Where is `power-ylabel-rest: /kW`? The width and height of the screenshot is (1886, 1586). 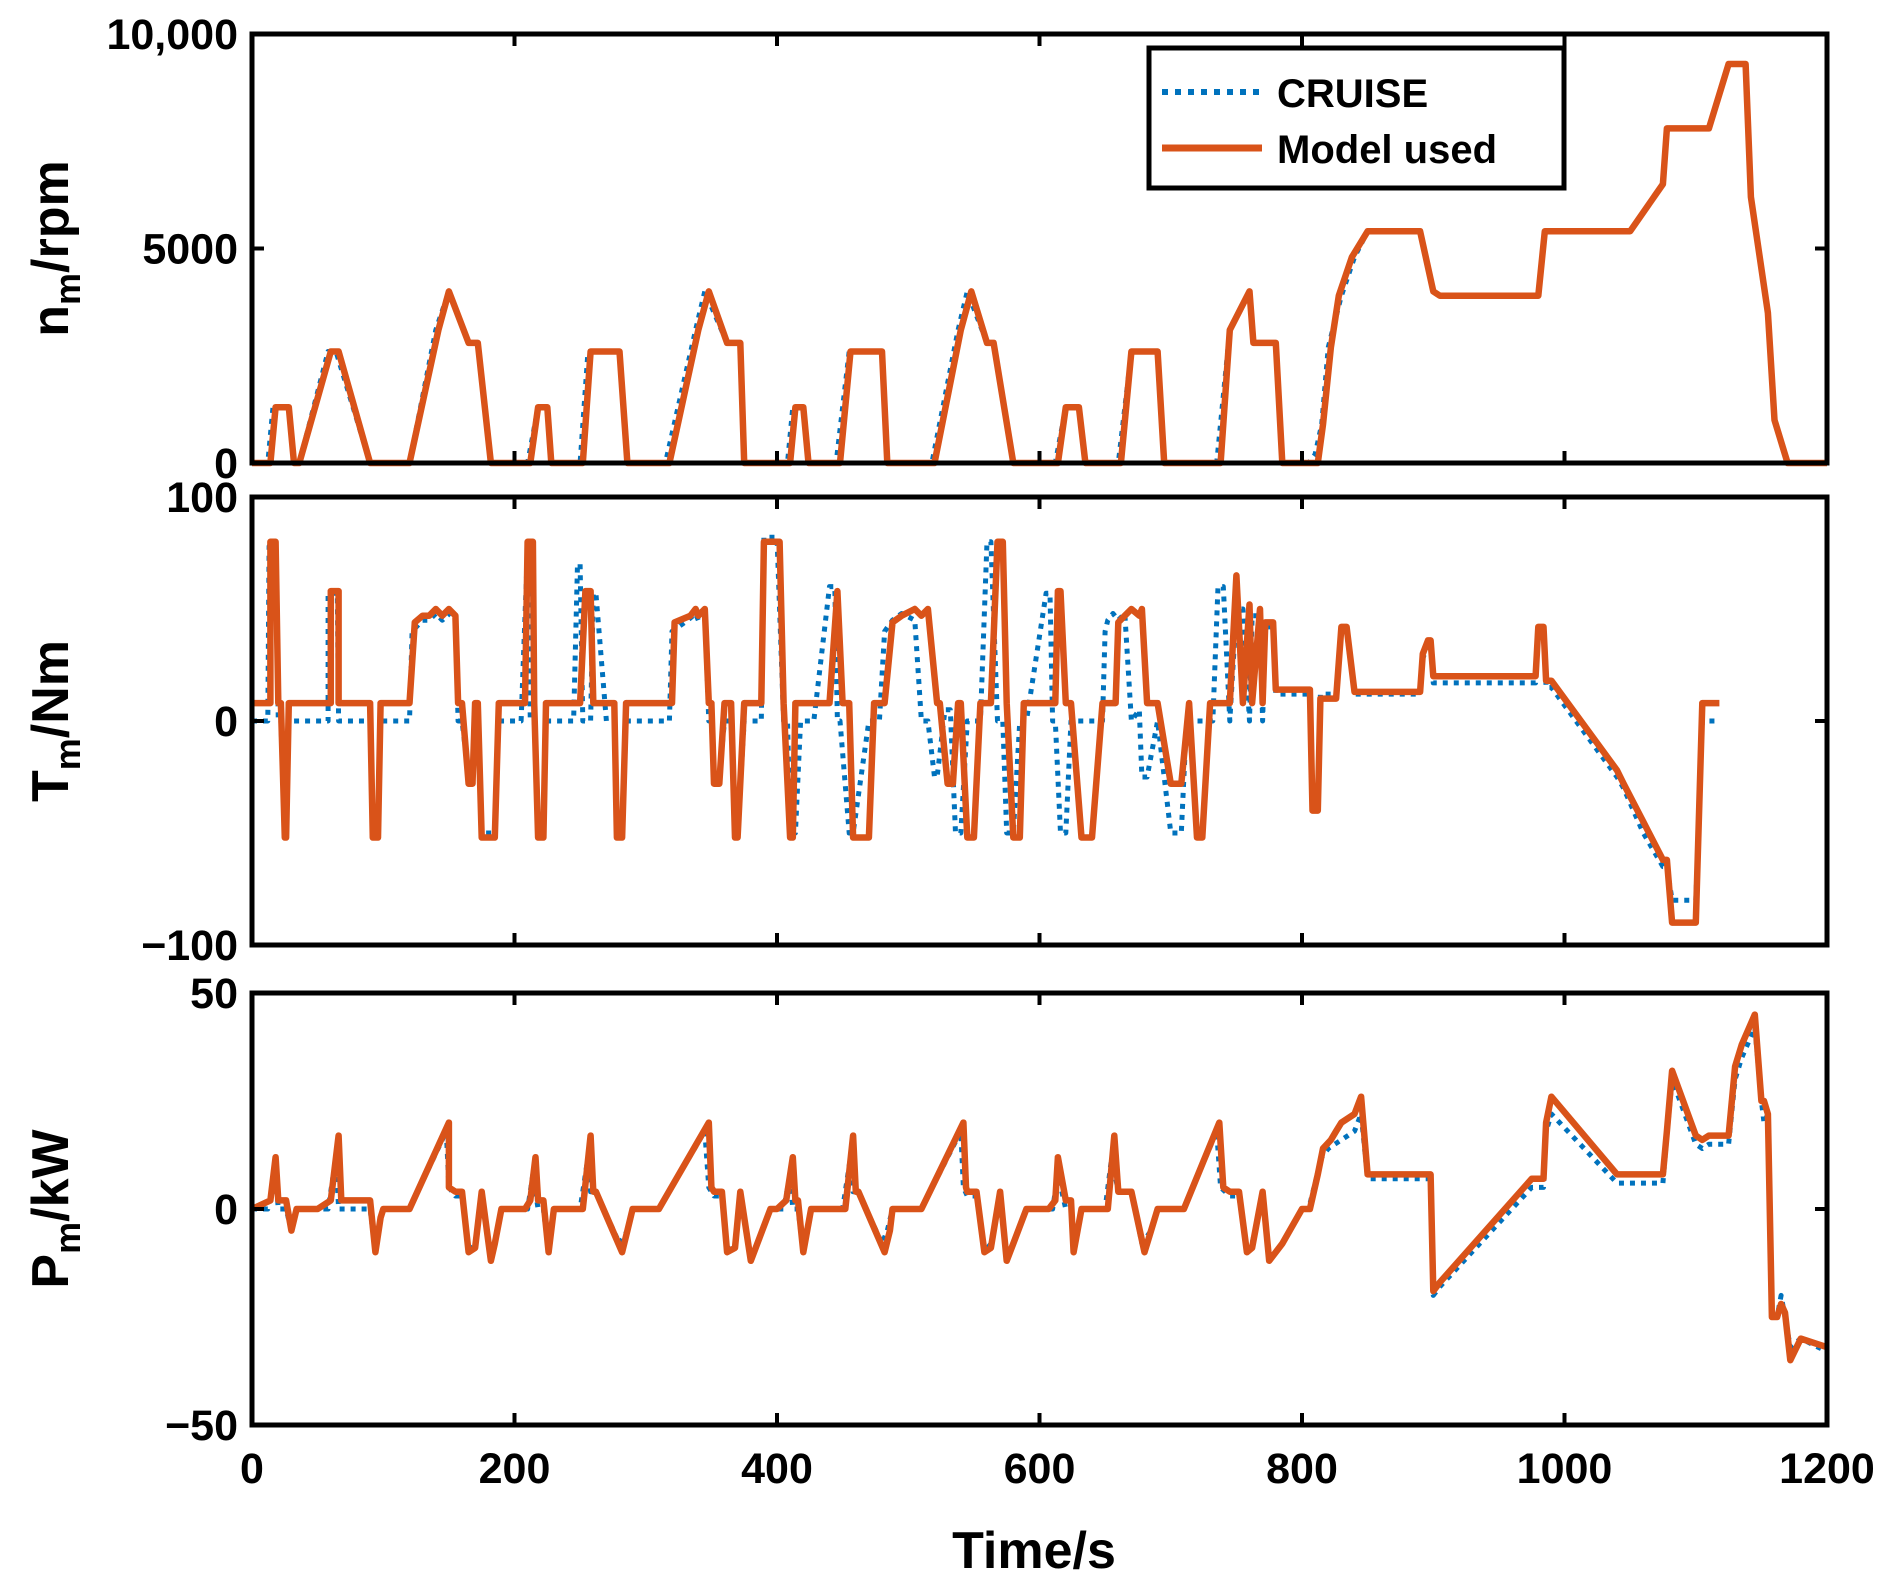 power-ylabel-rest: /kW is located at coordinates (51, 1175).